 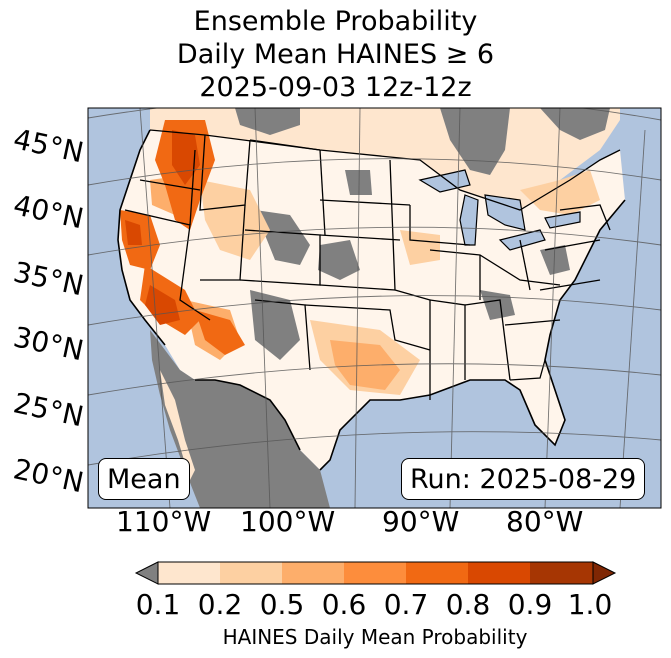 What do you see at coordinates (523, 479) in the screenshot?
I see `run-date-box: Run: 2025-08-29` at bounding box center [523, 479].